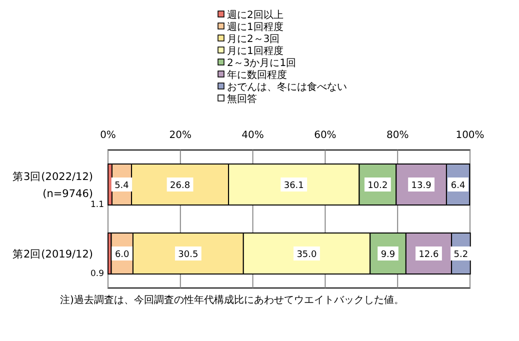  What do you see at coordinates (470, 135) in the screenshot?
I see `x-tick-label: 100%` at bounding box center [470, 135].